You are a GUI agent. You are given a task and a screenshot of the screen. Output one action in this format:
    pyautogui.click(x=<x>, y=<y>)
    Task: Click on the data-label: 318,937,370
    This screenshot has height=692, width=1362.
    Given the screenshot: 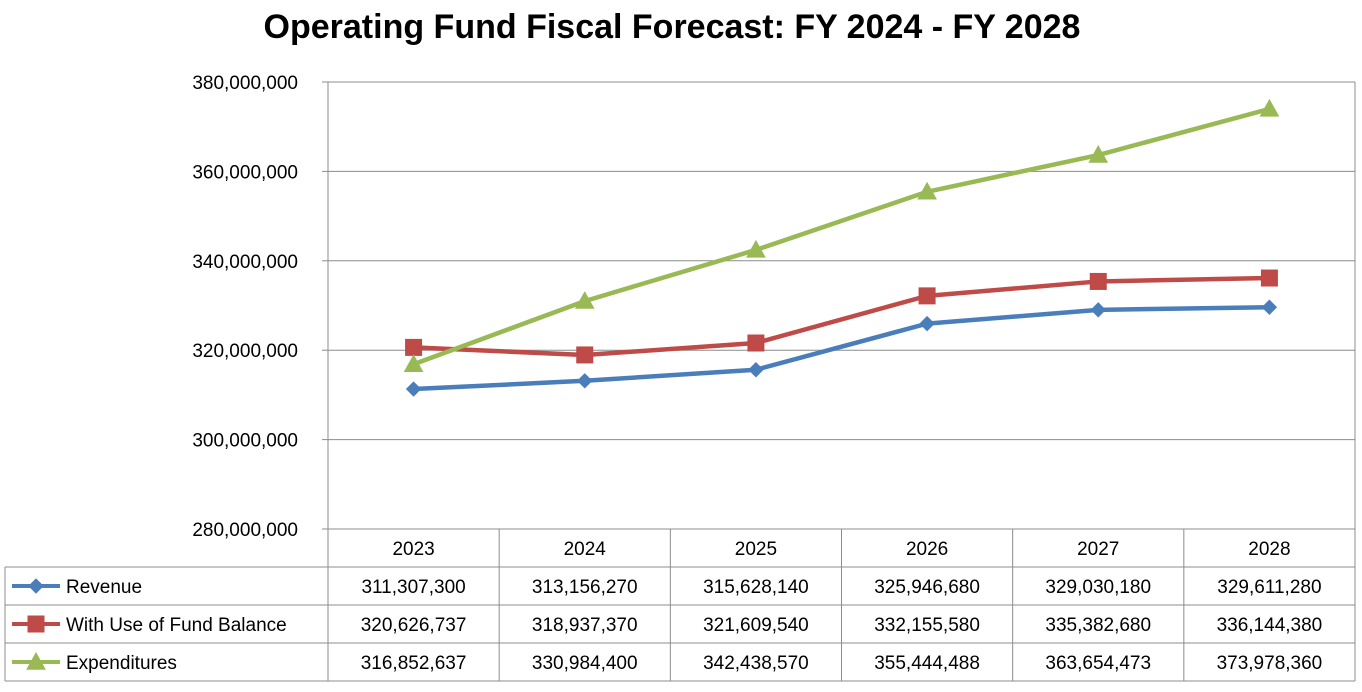 What is the action you would take?
    pyautogui.click(x=585, y=625)
    